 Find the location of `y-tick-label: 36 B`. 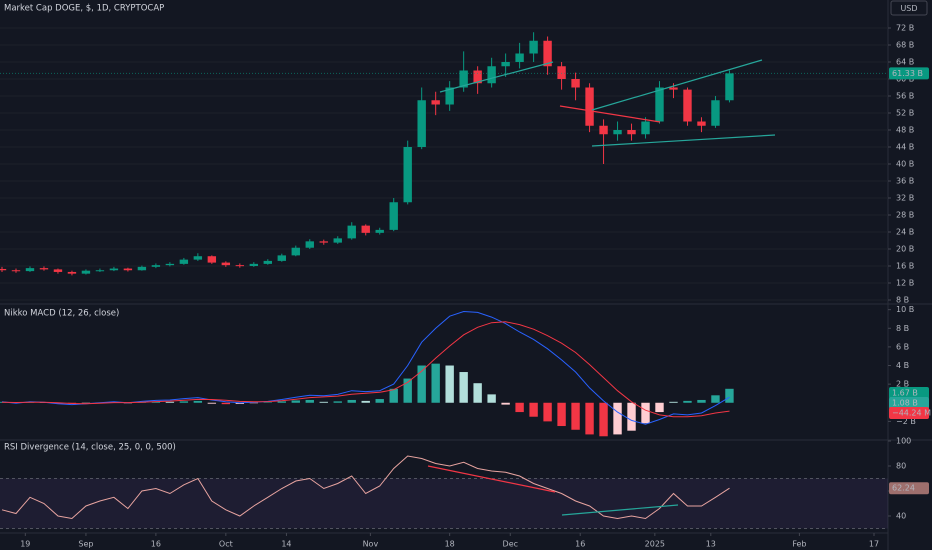

y-tick-label: 36 B is located at coordinates (905, 181).